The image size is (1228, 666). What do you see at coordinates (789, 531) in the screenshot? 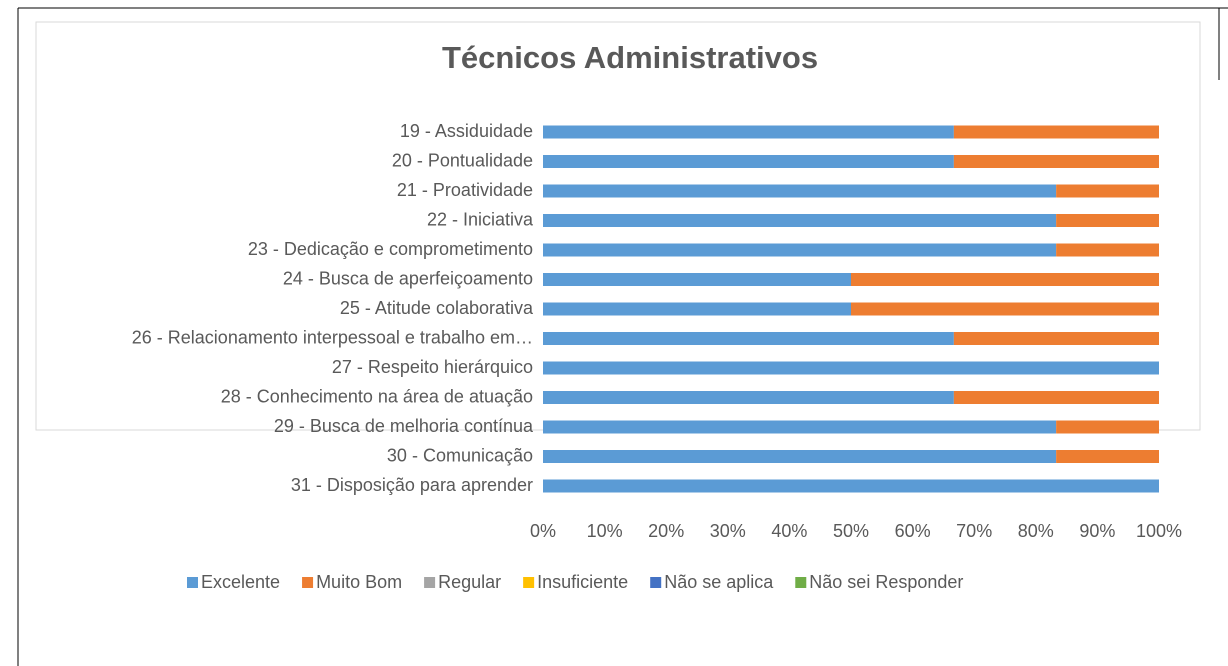
I see `x-tick-label: 40%` at bounding box center [789, 531].